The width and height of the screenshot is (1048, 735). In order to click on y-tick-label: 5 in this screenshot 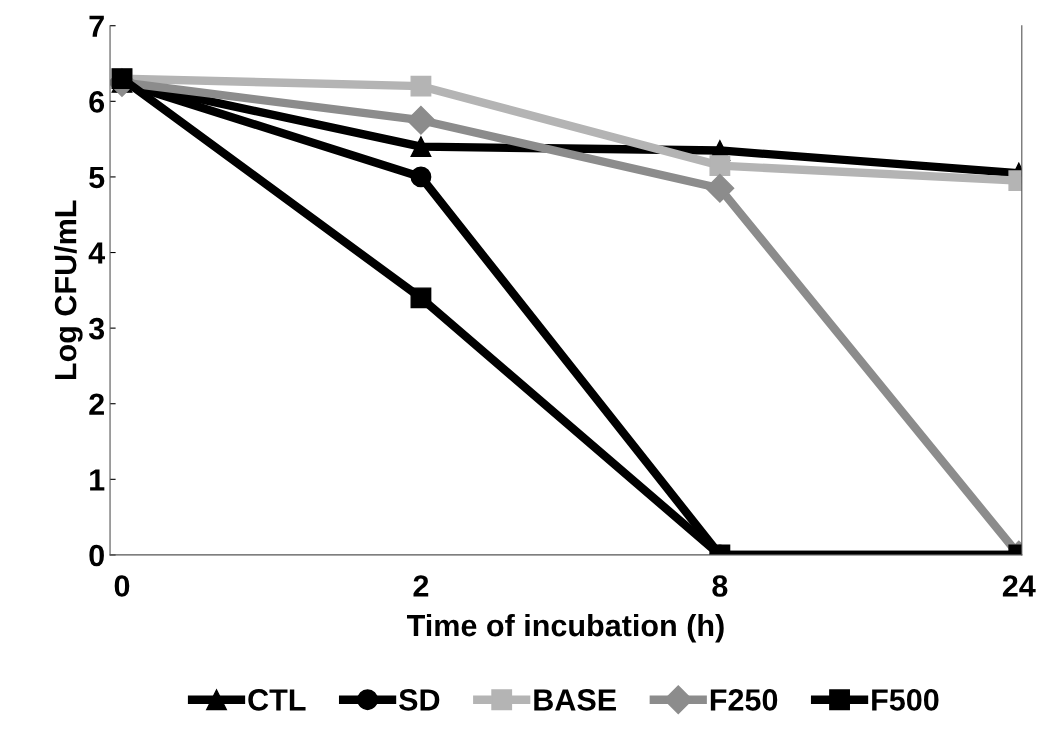, I will do `click(97, 177)`.